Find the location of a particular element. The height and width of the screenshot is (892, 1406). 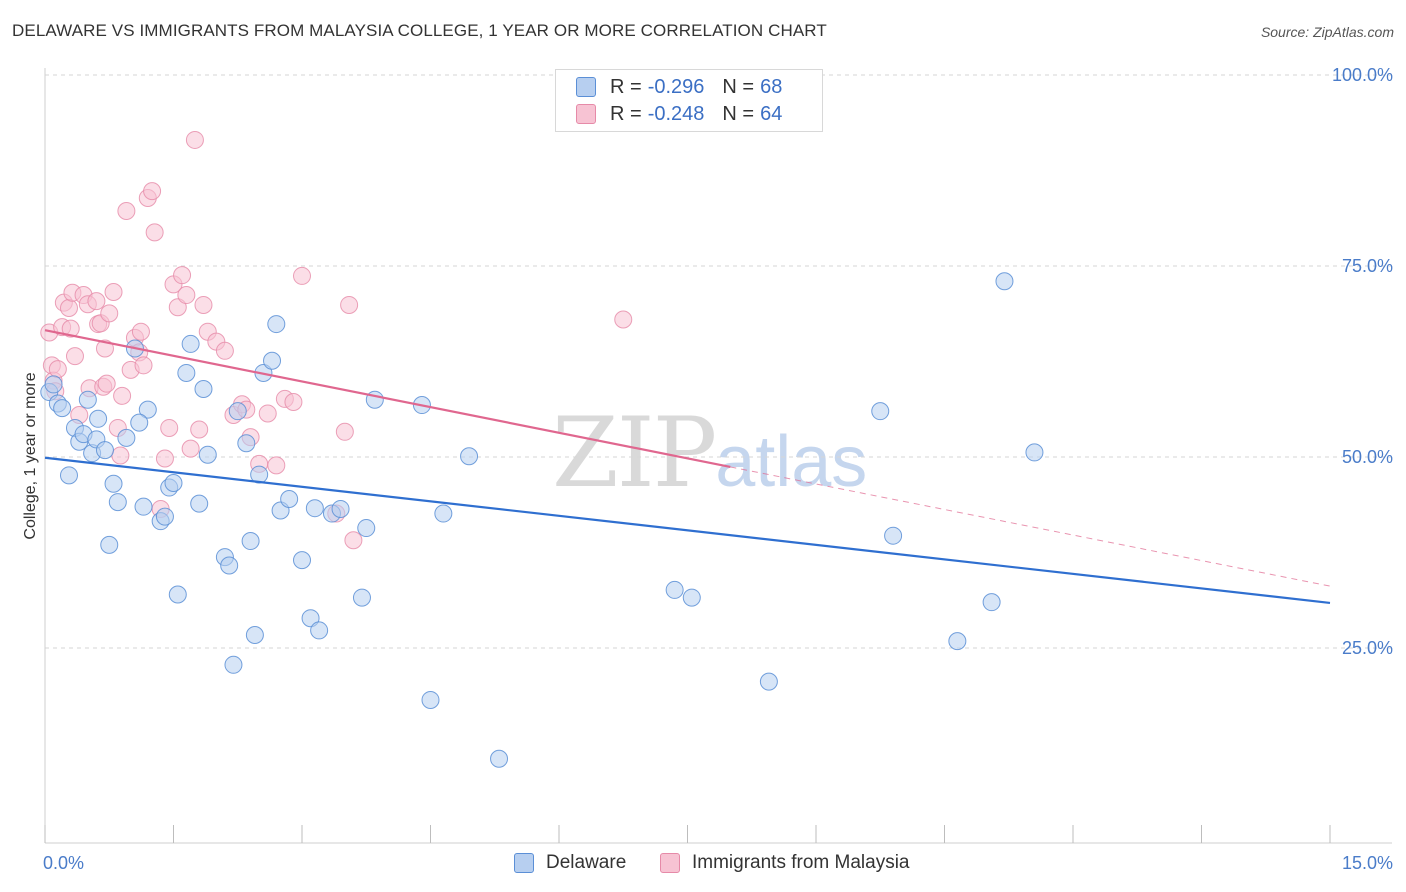

legend-label-delaware: Delaware is located at coordinates (586, 862).